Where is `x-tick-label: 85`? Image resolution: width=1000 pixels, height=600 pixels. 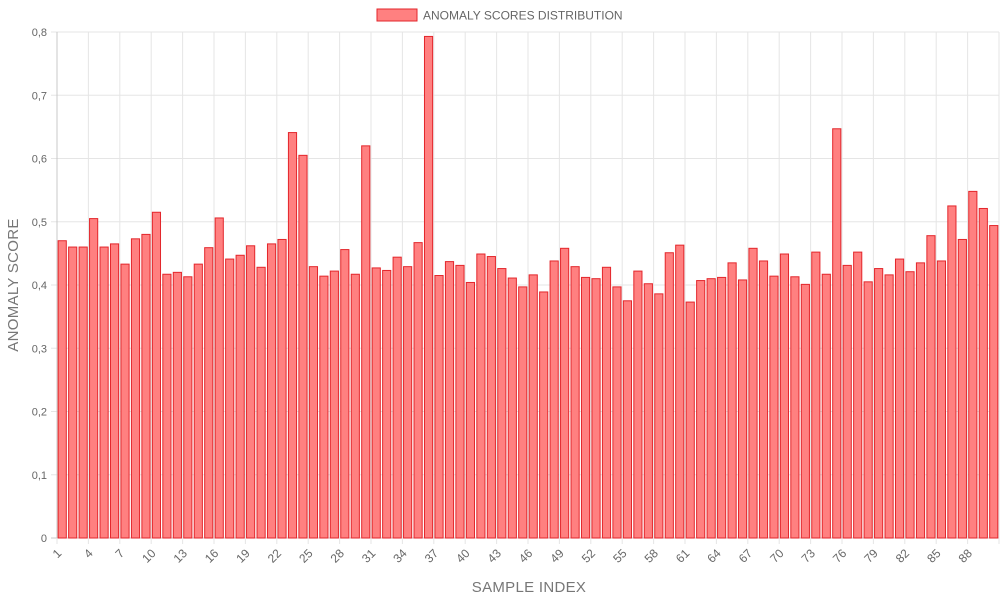 x-tick-label: 85 is located at coordinates (934, 556).